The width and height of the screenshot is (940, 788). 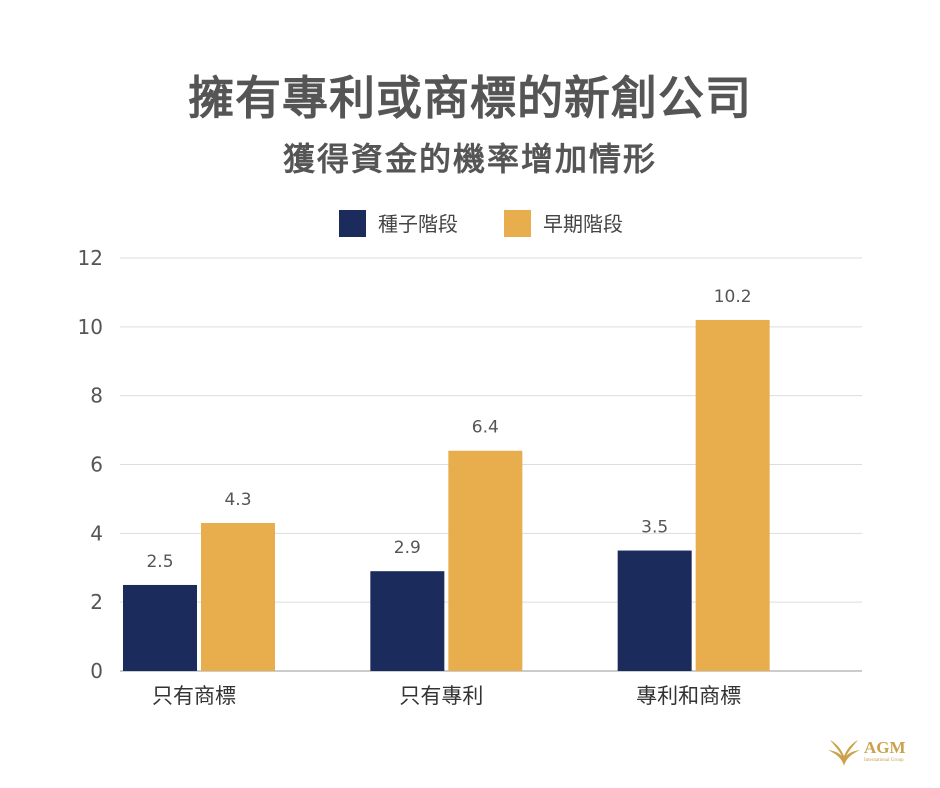 What do you see at coordinates (885, 747) in the screenshot?
I see `logo-name: AGM` at bounding box center [885, 747].